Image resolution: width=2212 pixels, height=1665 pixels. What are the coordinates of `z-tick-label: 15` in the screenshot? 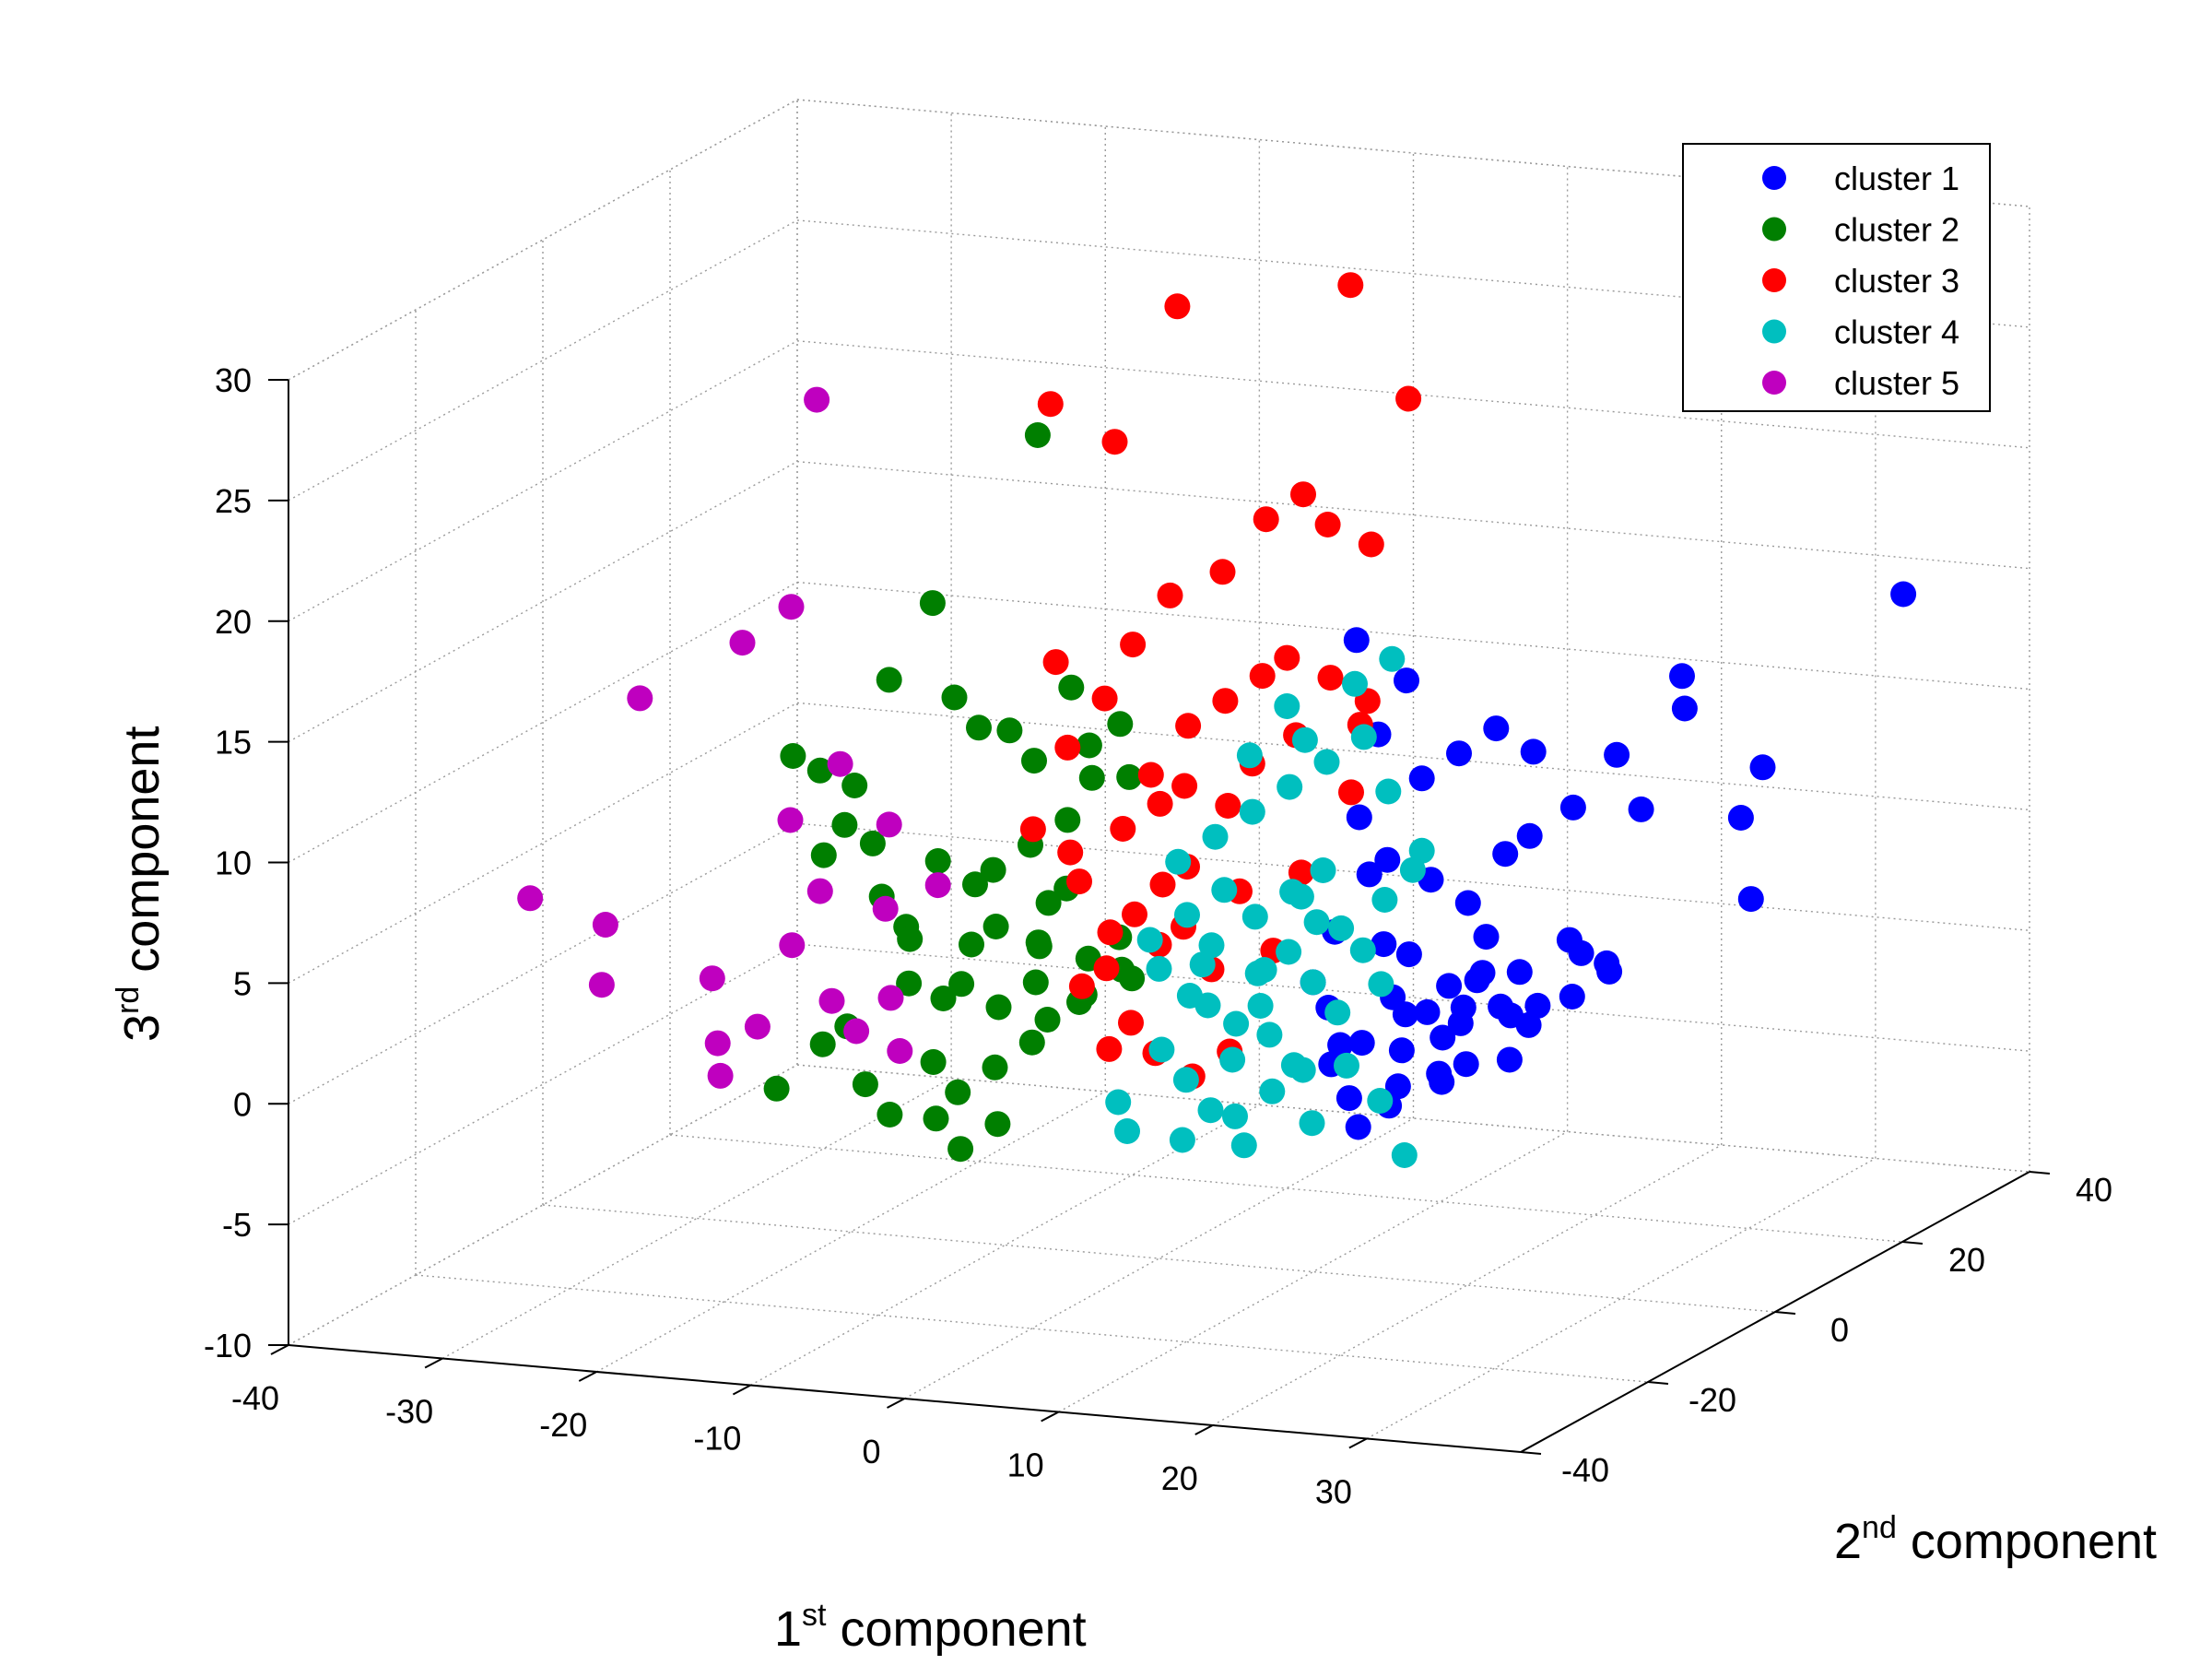 It's located at (233, 743).